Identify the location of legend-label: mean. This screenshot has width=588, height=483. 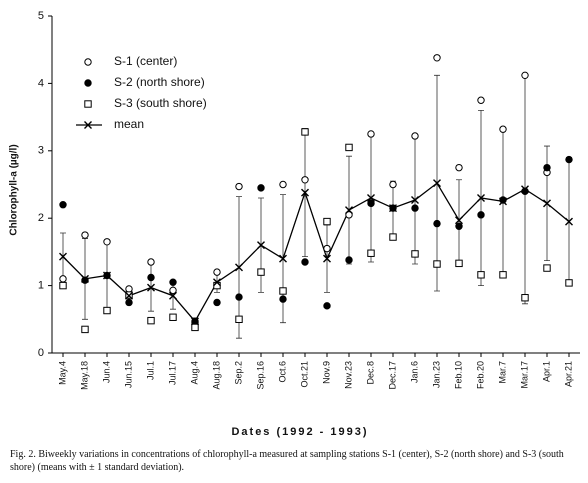
(129, 124).